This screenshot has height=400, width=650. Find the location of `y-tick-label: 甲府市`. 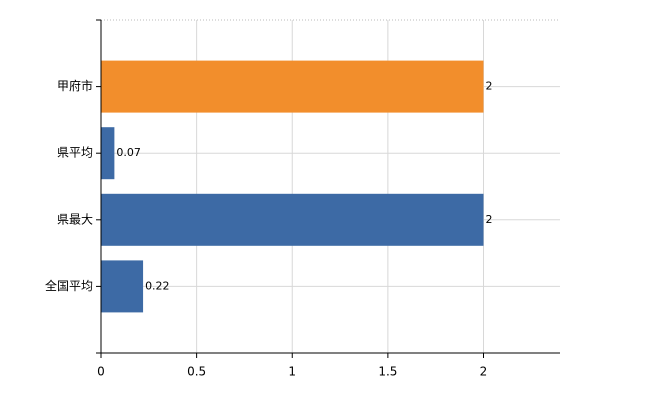

y-tick-label: 甲府市 is located at coordinates (75, 85).